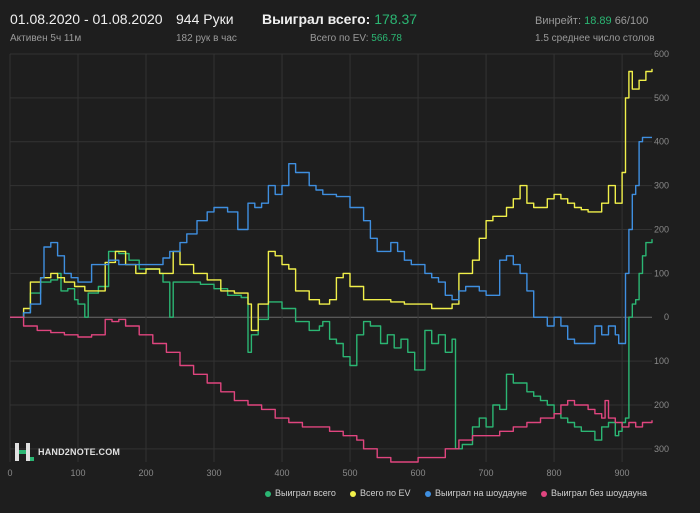  What do you see at coordinates (339, 38) in the screenshot?
I see `ev-total-label: Всего по EV:` at bounding box center [339, 38].